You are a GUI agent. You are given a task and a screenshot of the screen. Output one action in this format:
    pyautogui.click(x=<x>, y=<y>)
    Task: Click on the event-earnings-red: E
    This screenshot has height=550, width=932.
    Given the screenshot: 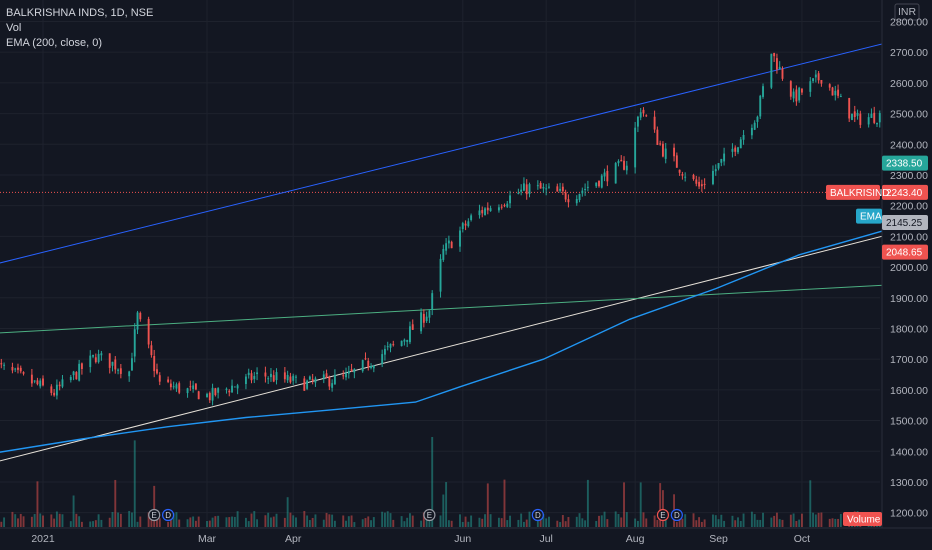 What is the action you would take?
    pyautogui.click(x=663, y=515)
    